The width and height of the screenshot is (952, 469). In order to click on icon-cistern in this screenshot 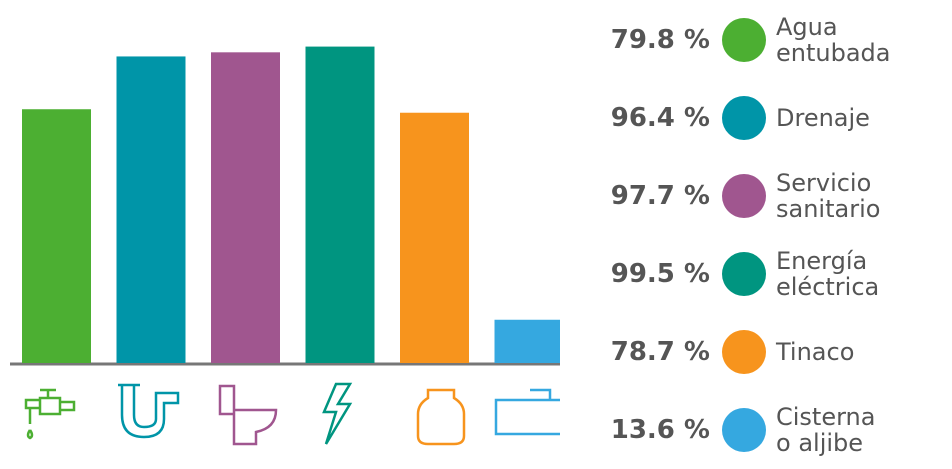, I will do `click(527, 412)`.